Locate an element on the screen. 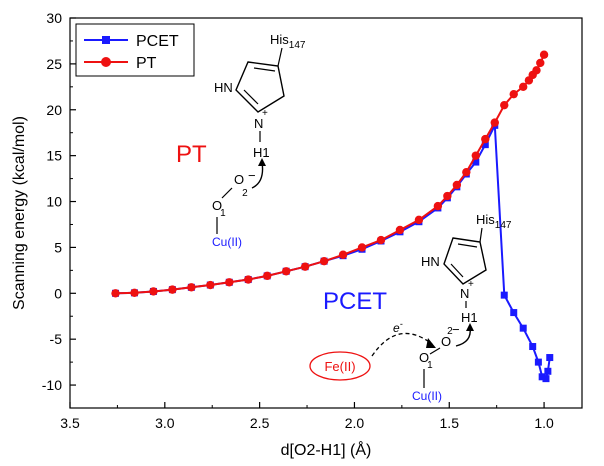  y-tick-label: -5 is located at coordinates (56, 339).